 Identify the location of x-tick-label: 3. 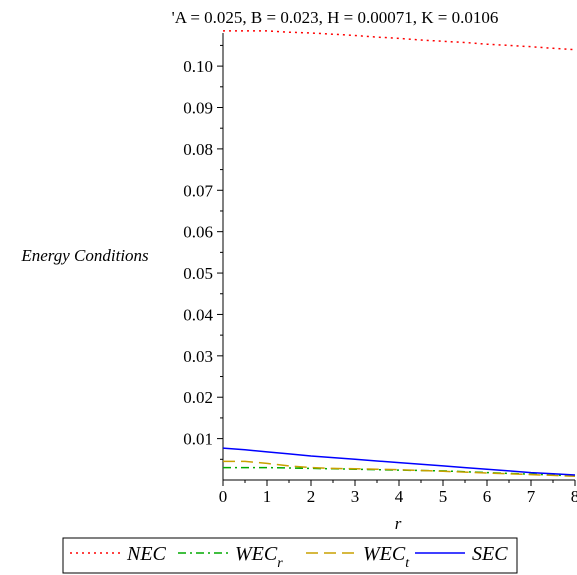
(355, 496).